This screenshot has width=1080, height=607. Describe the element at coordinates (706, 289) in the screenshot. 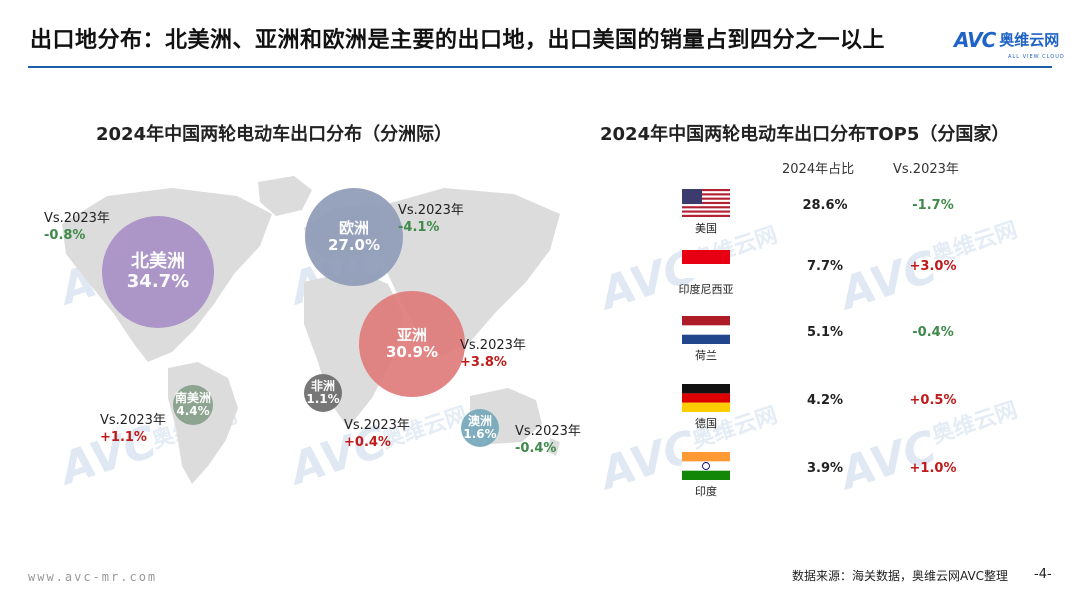

I see `country-name: 印度尼西亚` at that location.